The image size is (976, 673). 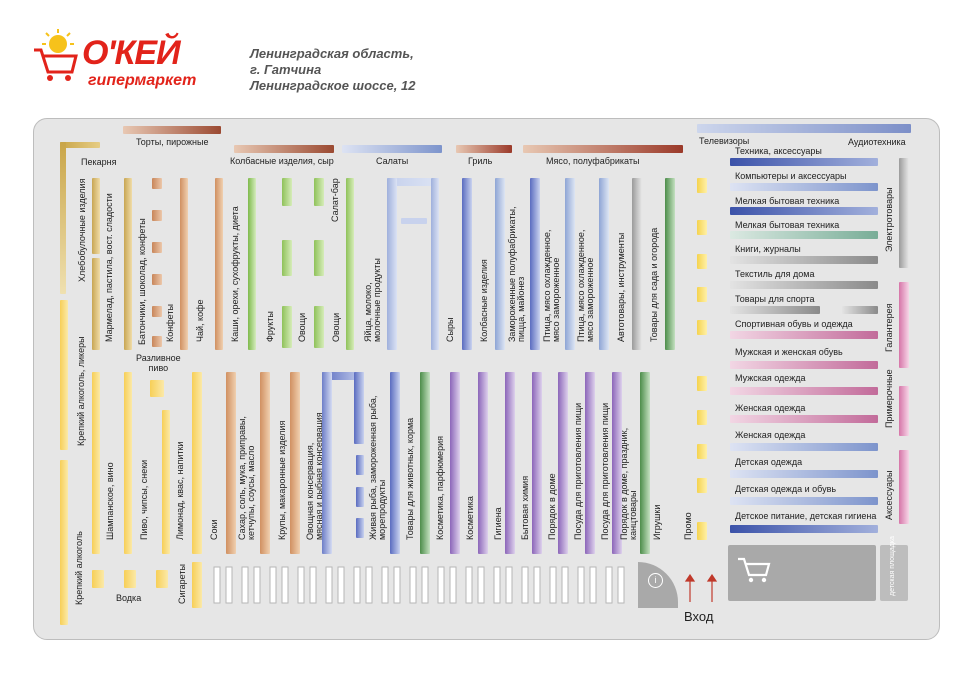 I want to click on shelf-r10, so click(x=804, y=391).